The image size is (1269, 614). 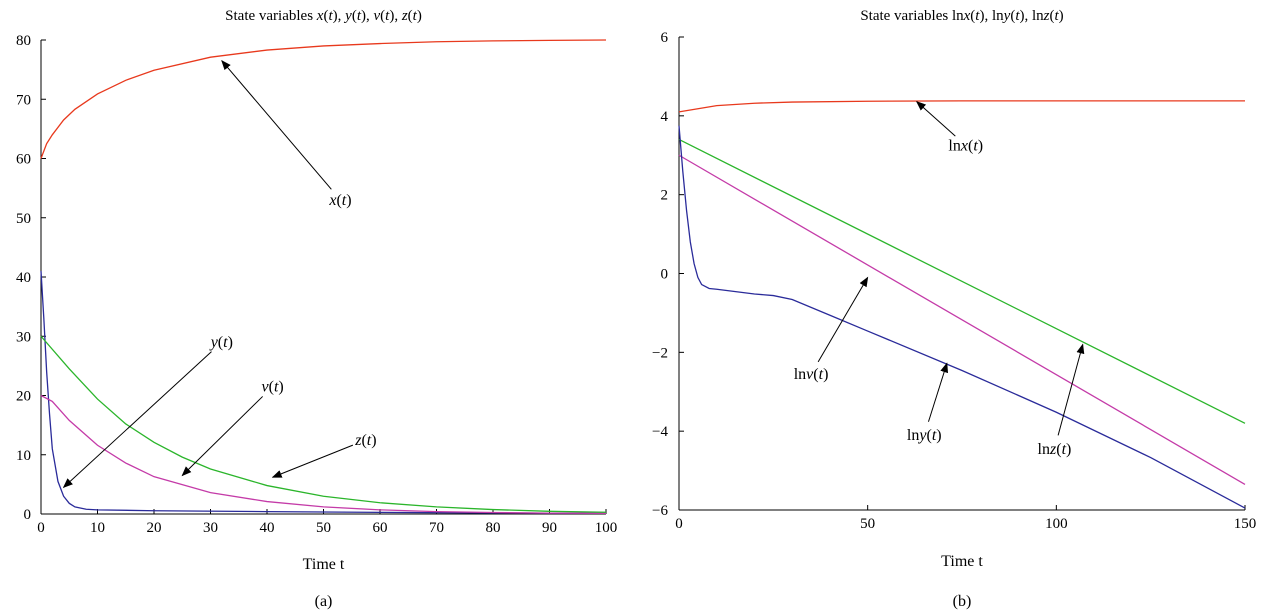 I want to click on y-tick-label: −4, so click(x=660, y=432).